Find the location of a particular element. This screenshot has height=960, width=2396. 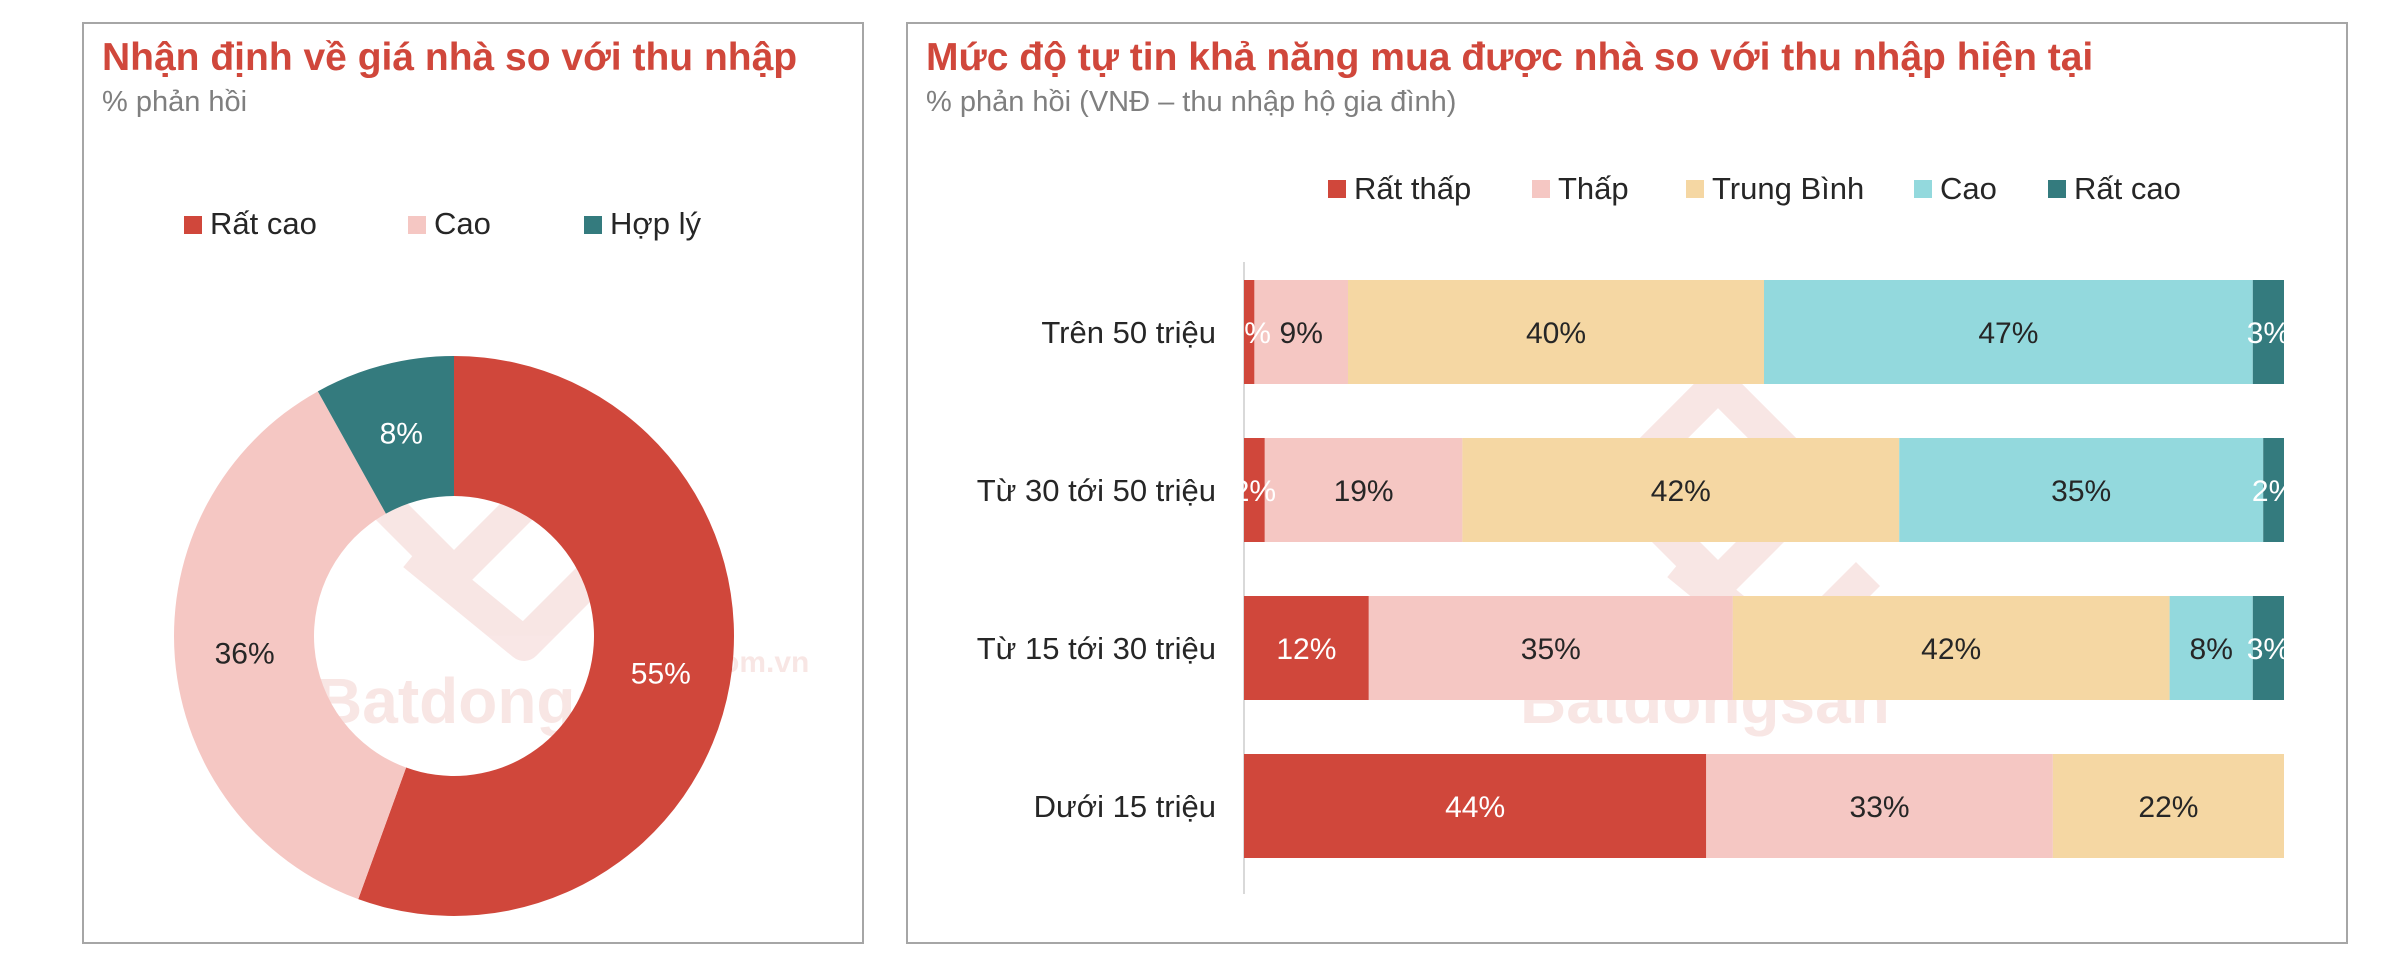

bar-label-tren-50-trieu-cao: 47% is located at coordinates (2008, 333).